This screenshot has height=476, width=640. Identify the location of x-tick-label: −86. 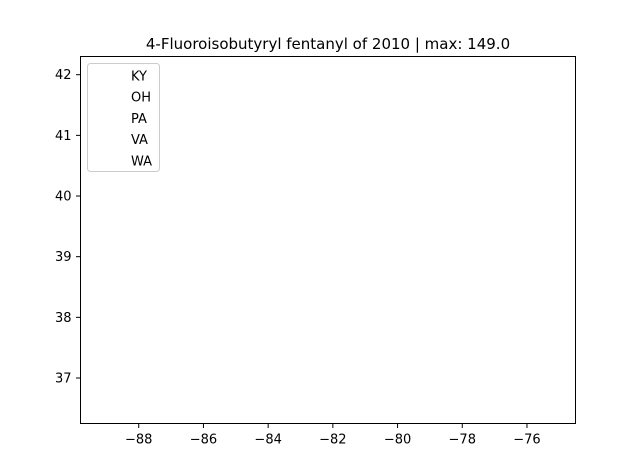
(203, 440).